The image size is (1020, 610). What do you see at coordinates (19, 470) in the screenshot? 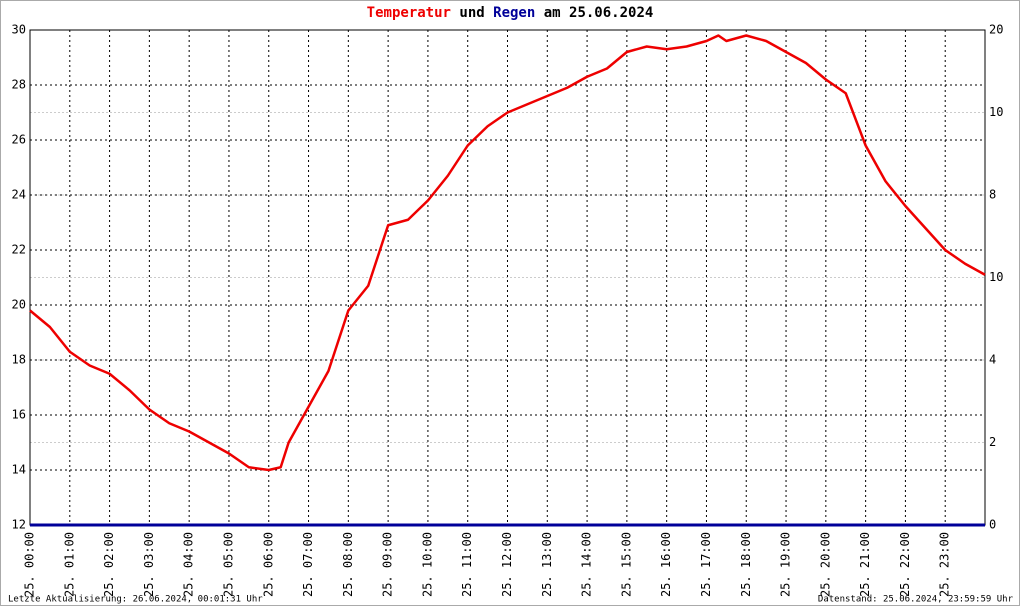
I see `y-tick-label: 14` at bounding box center [19, 470].